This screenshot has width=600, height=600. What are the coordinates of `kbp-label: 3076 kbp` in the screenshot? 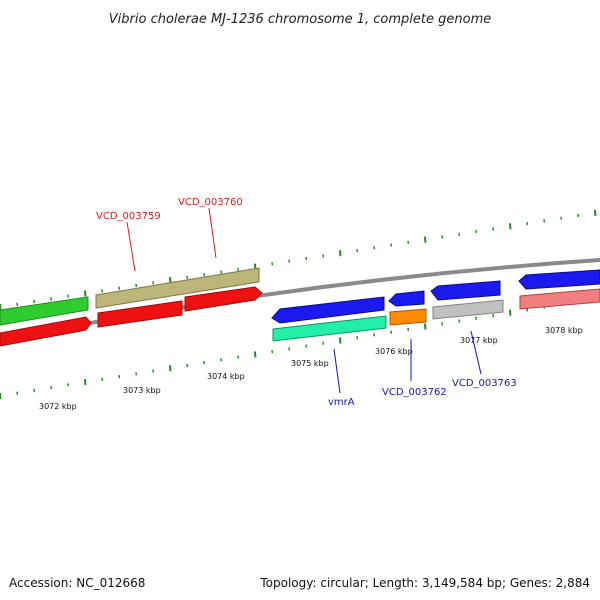 It's located at (394, 351).